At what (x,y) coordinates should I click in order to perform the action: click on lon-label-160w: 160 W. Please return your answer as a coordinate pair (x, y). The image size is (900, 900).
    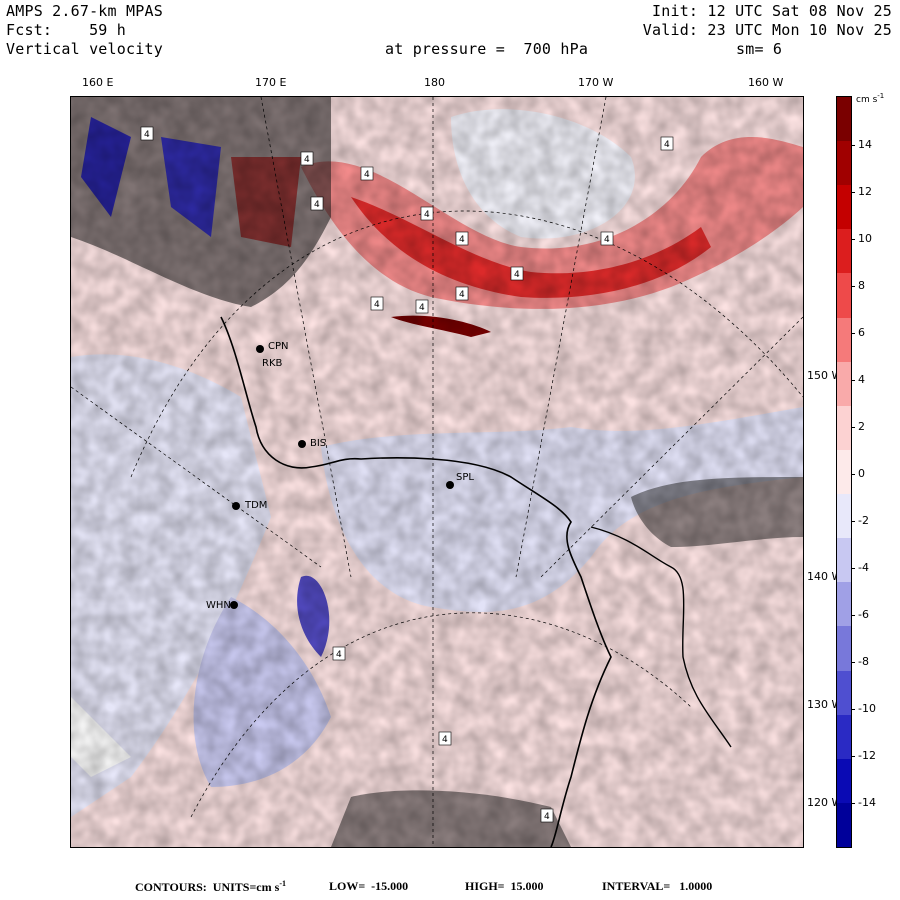
    Looking at the image, I should click on (766, 82).